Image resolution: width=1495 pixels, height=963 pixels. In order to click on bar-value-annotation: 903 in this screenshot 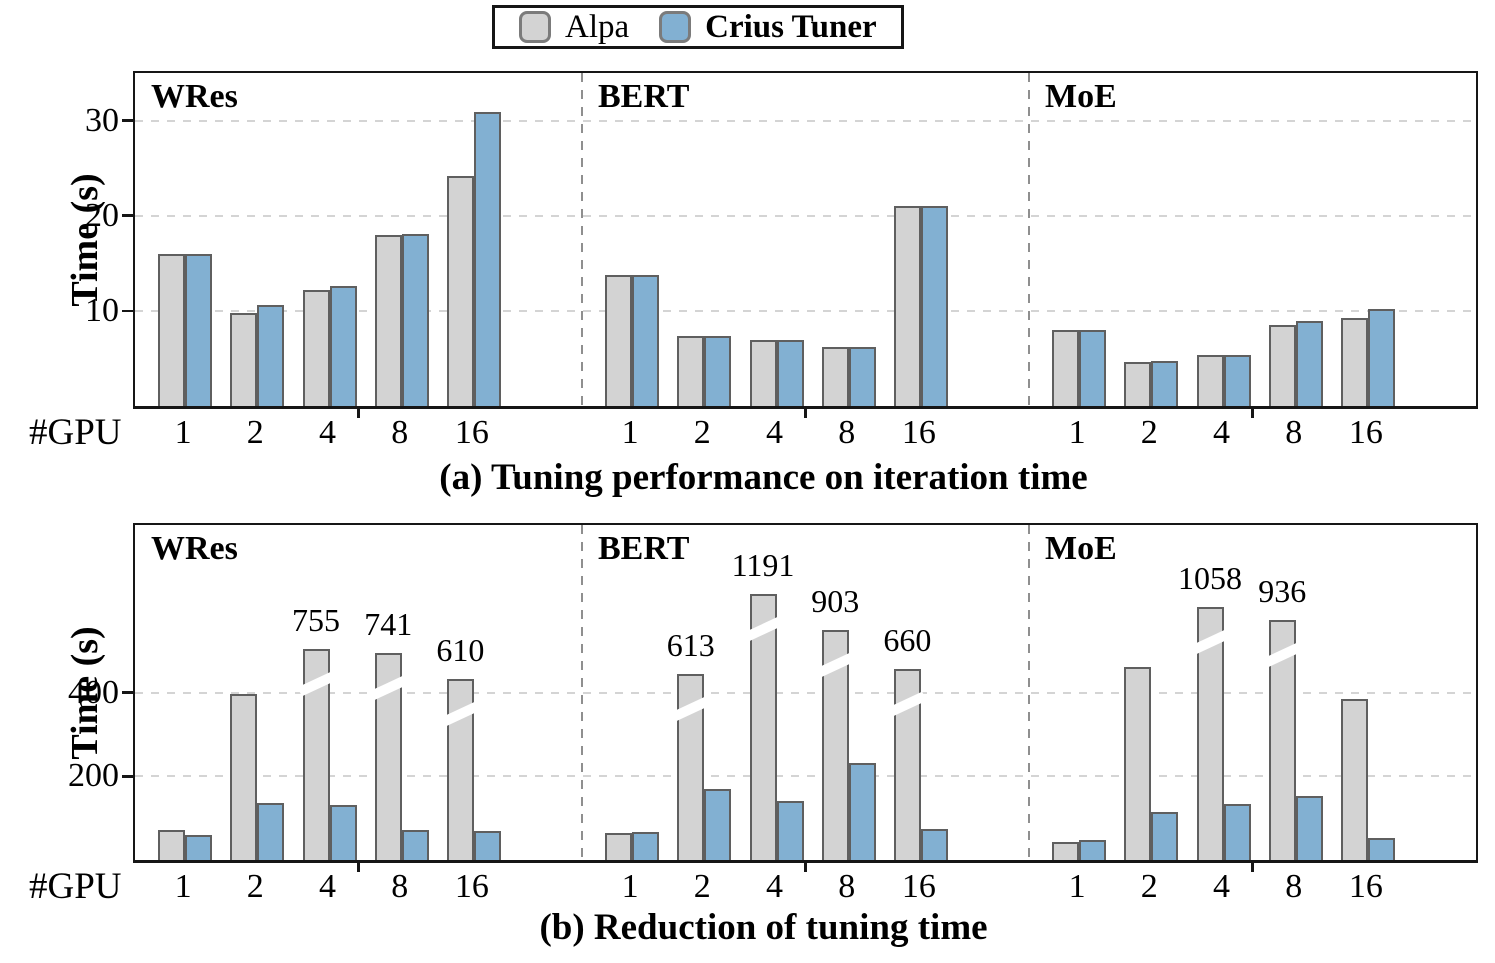, I will do `click(835, 601)`.